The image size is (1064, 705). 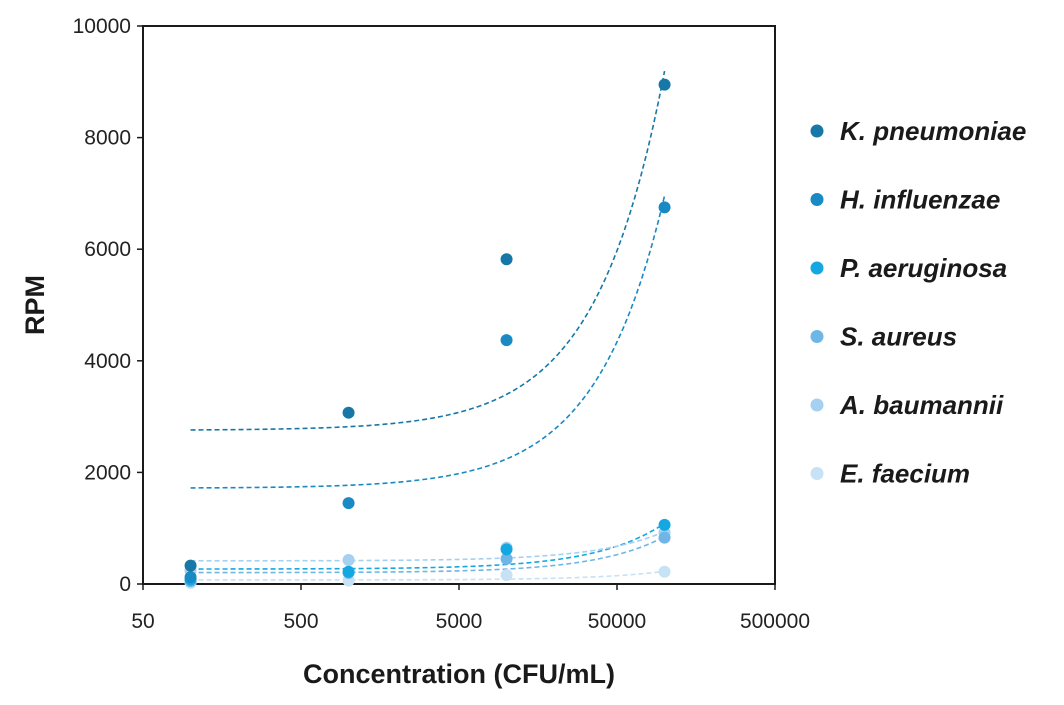 What do you see at coordinates (107, 249) in the screenshot?
I see `y-tick-label: 6000` at bounding box center [107, 249].